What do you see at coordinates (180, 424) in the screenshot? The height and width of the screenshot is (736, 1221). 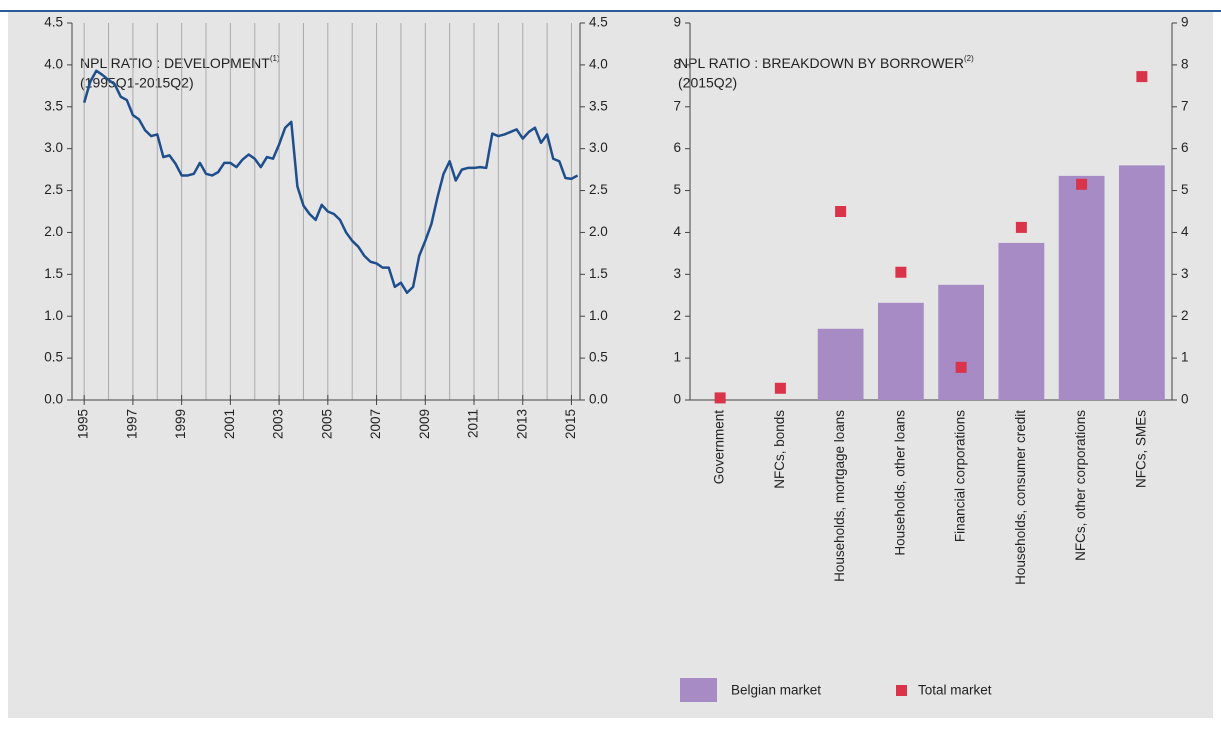 I see `x-tick-label: 1999` at bounding box center [180, 424].